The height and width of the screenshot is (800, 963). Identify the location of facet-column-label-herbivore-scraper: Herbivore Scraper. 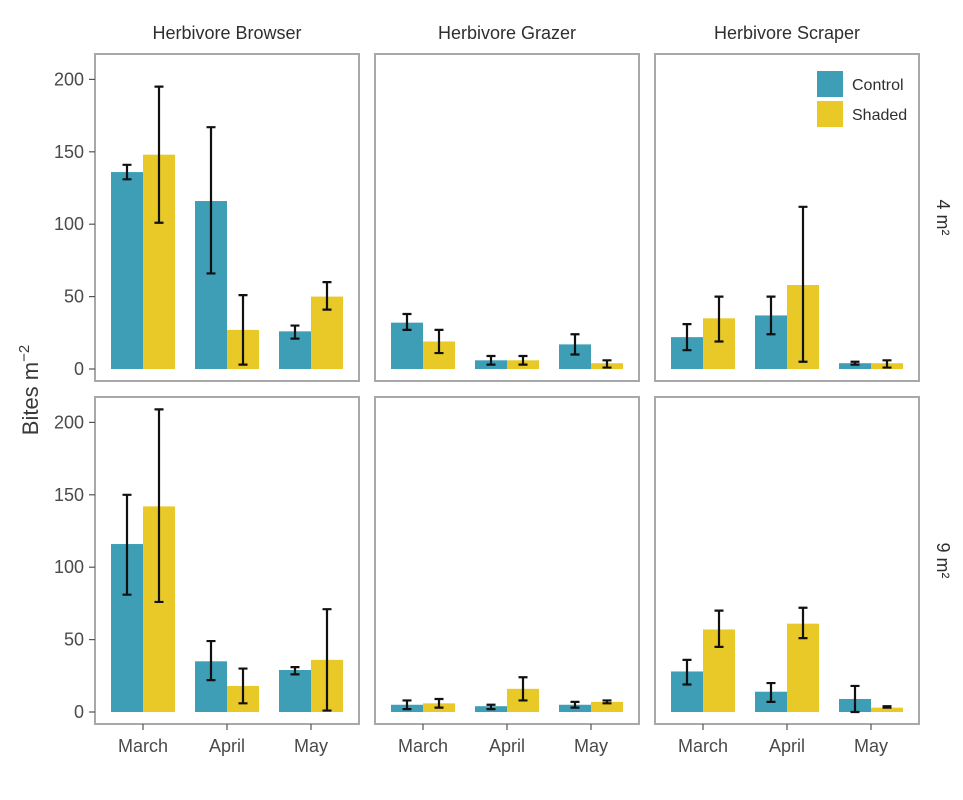
(787, 33).